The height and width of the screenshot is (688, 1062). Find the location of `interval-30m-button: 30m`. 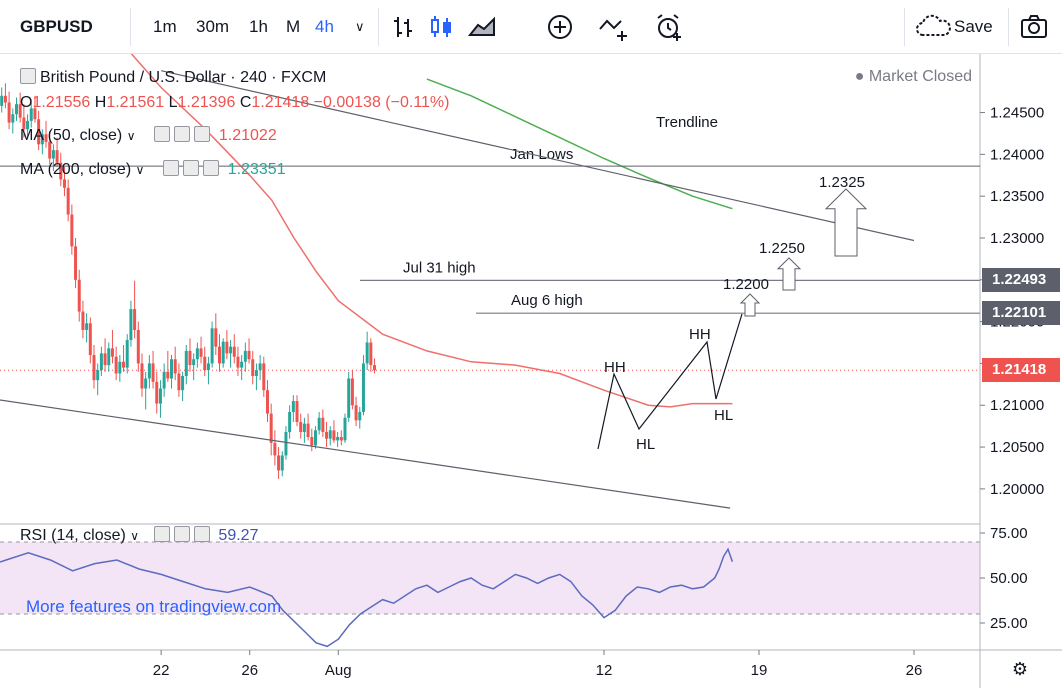

interval-30m-button: 30m is located at coordinates (213, 26).